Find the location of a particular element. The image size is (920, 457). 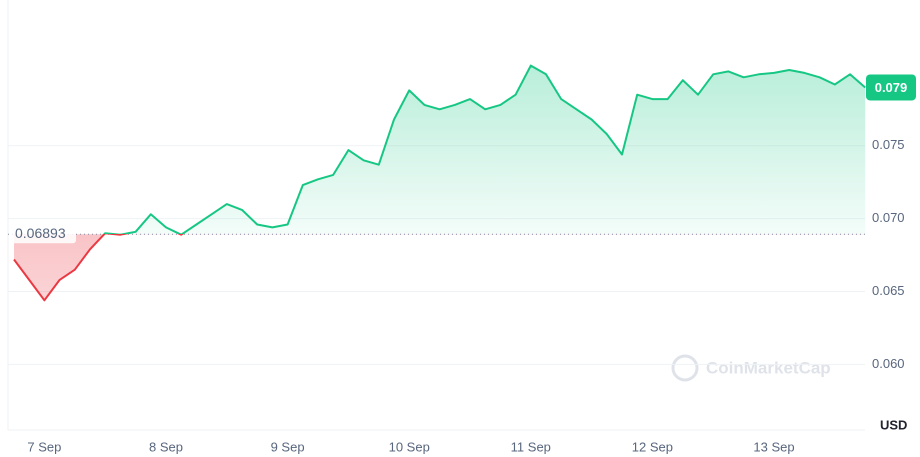

baseline-label-bg is located at coordinates (43, 233).